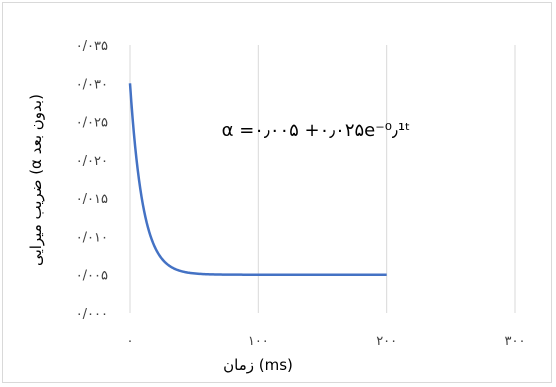 The image size is (556, 387). I want to click on x-tick-label-3: ۳۰۰, so click(515, 341).